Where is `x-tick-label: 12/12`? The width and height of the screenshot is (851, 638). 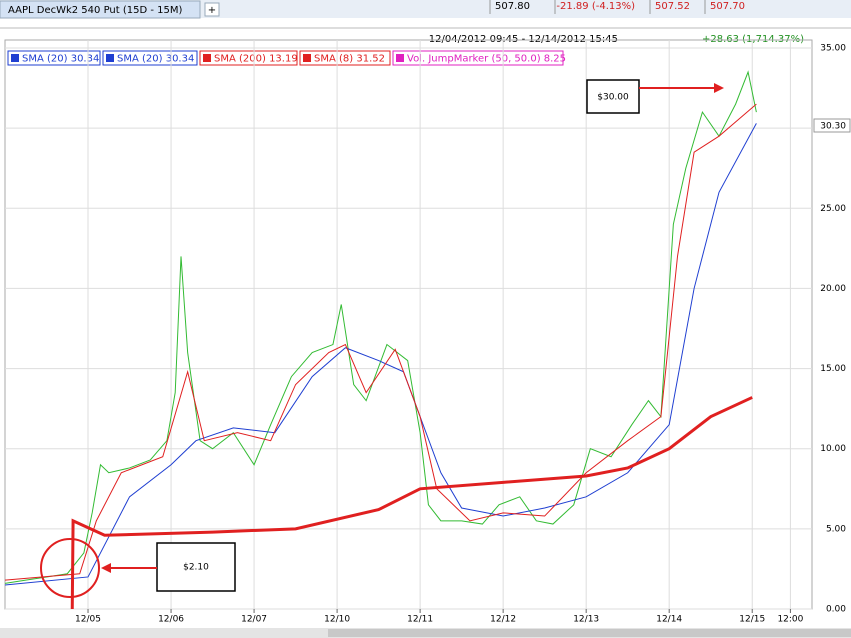 x-tick-label: 12/12 is located at coordinates (503, 620).